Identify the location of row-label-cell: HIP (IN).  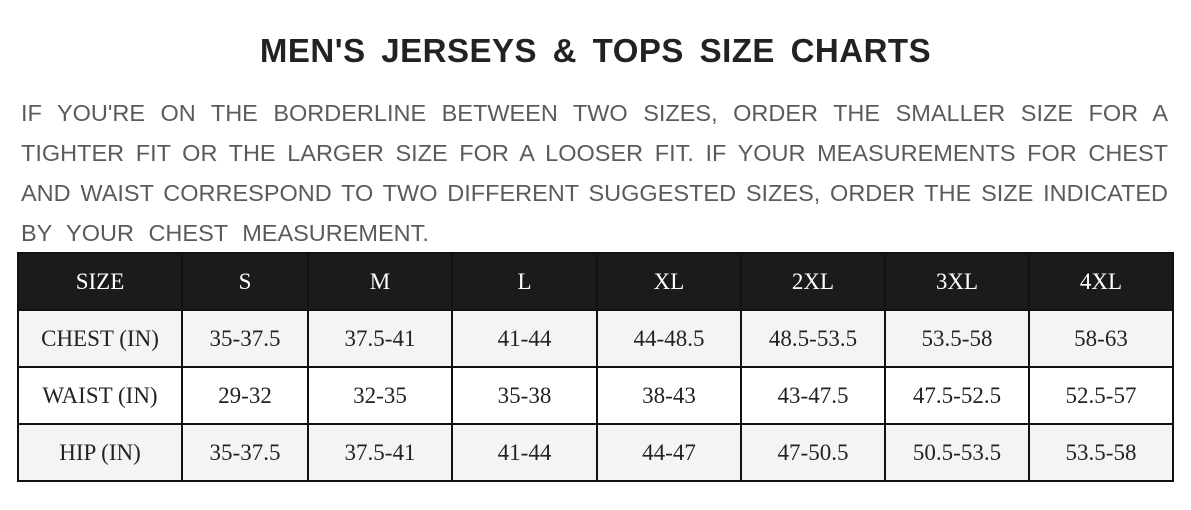
(100, 452).